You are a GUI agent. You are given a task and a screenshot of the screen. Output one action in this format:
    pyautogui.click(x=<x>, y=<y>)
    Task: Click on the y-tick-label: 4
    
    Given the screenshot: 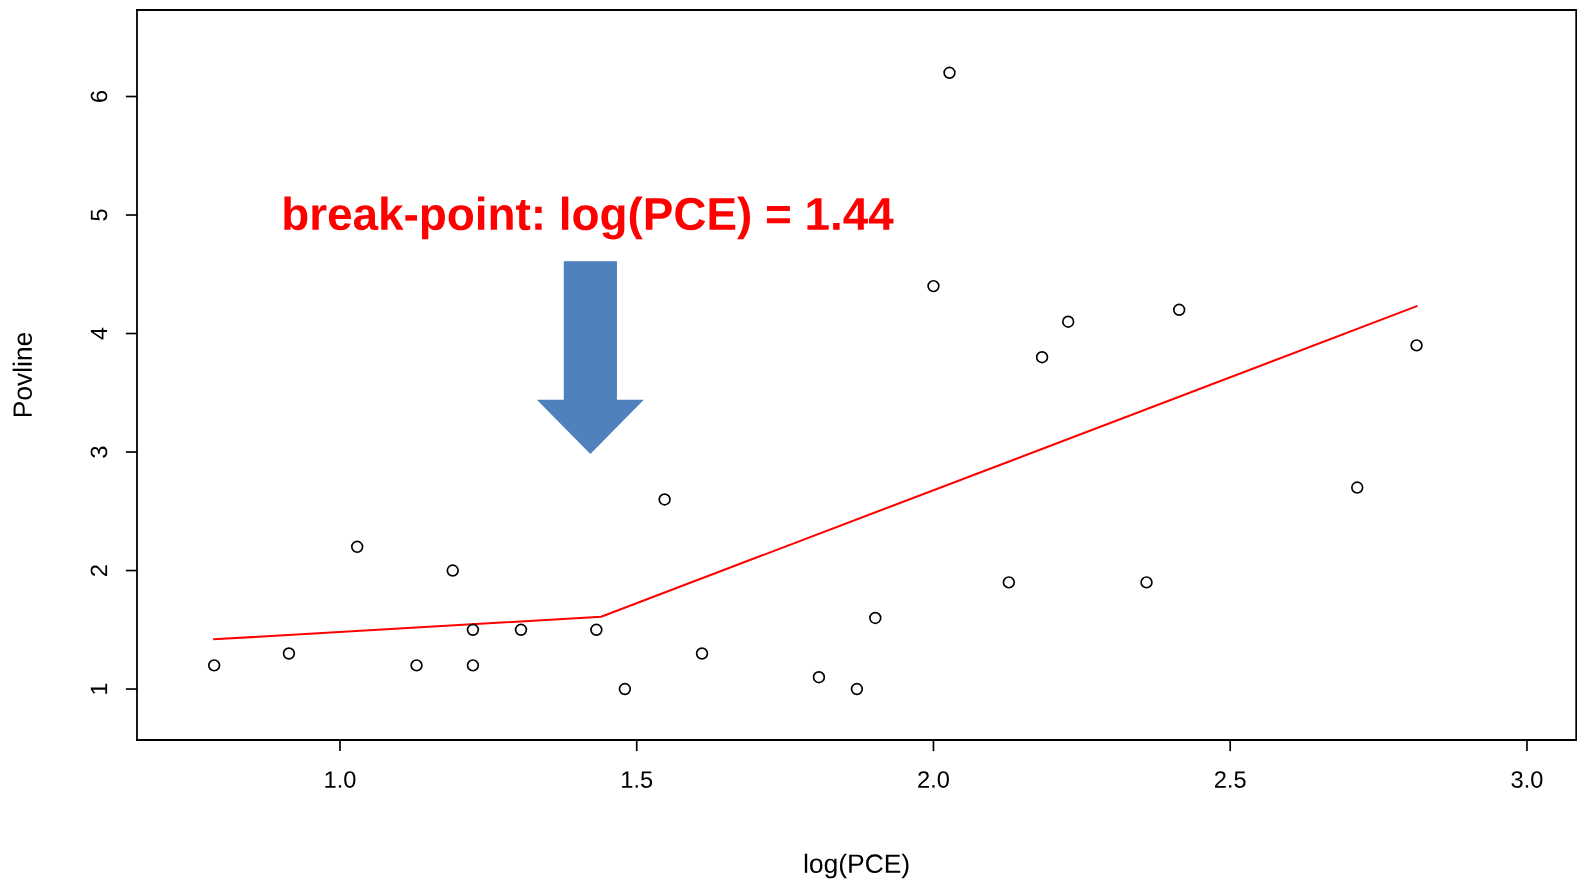 What is the action you would take?
    pyautogui.click(x=99, y=333)
    